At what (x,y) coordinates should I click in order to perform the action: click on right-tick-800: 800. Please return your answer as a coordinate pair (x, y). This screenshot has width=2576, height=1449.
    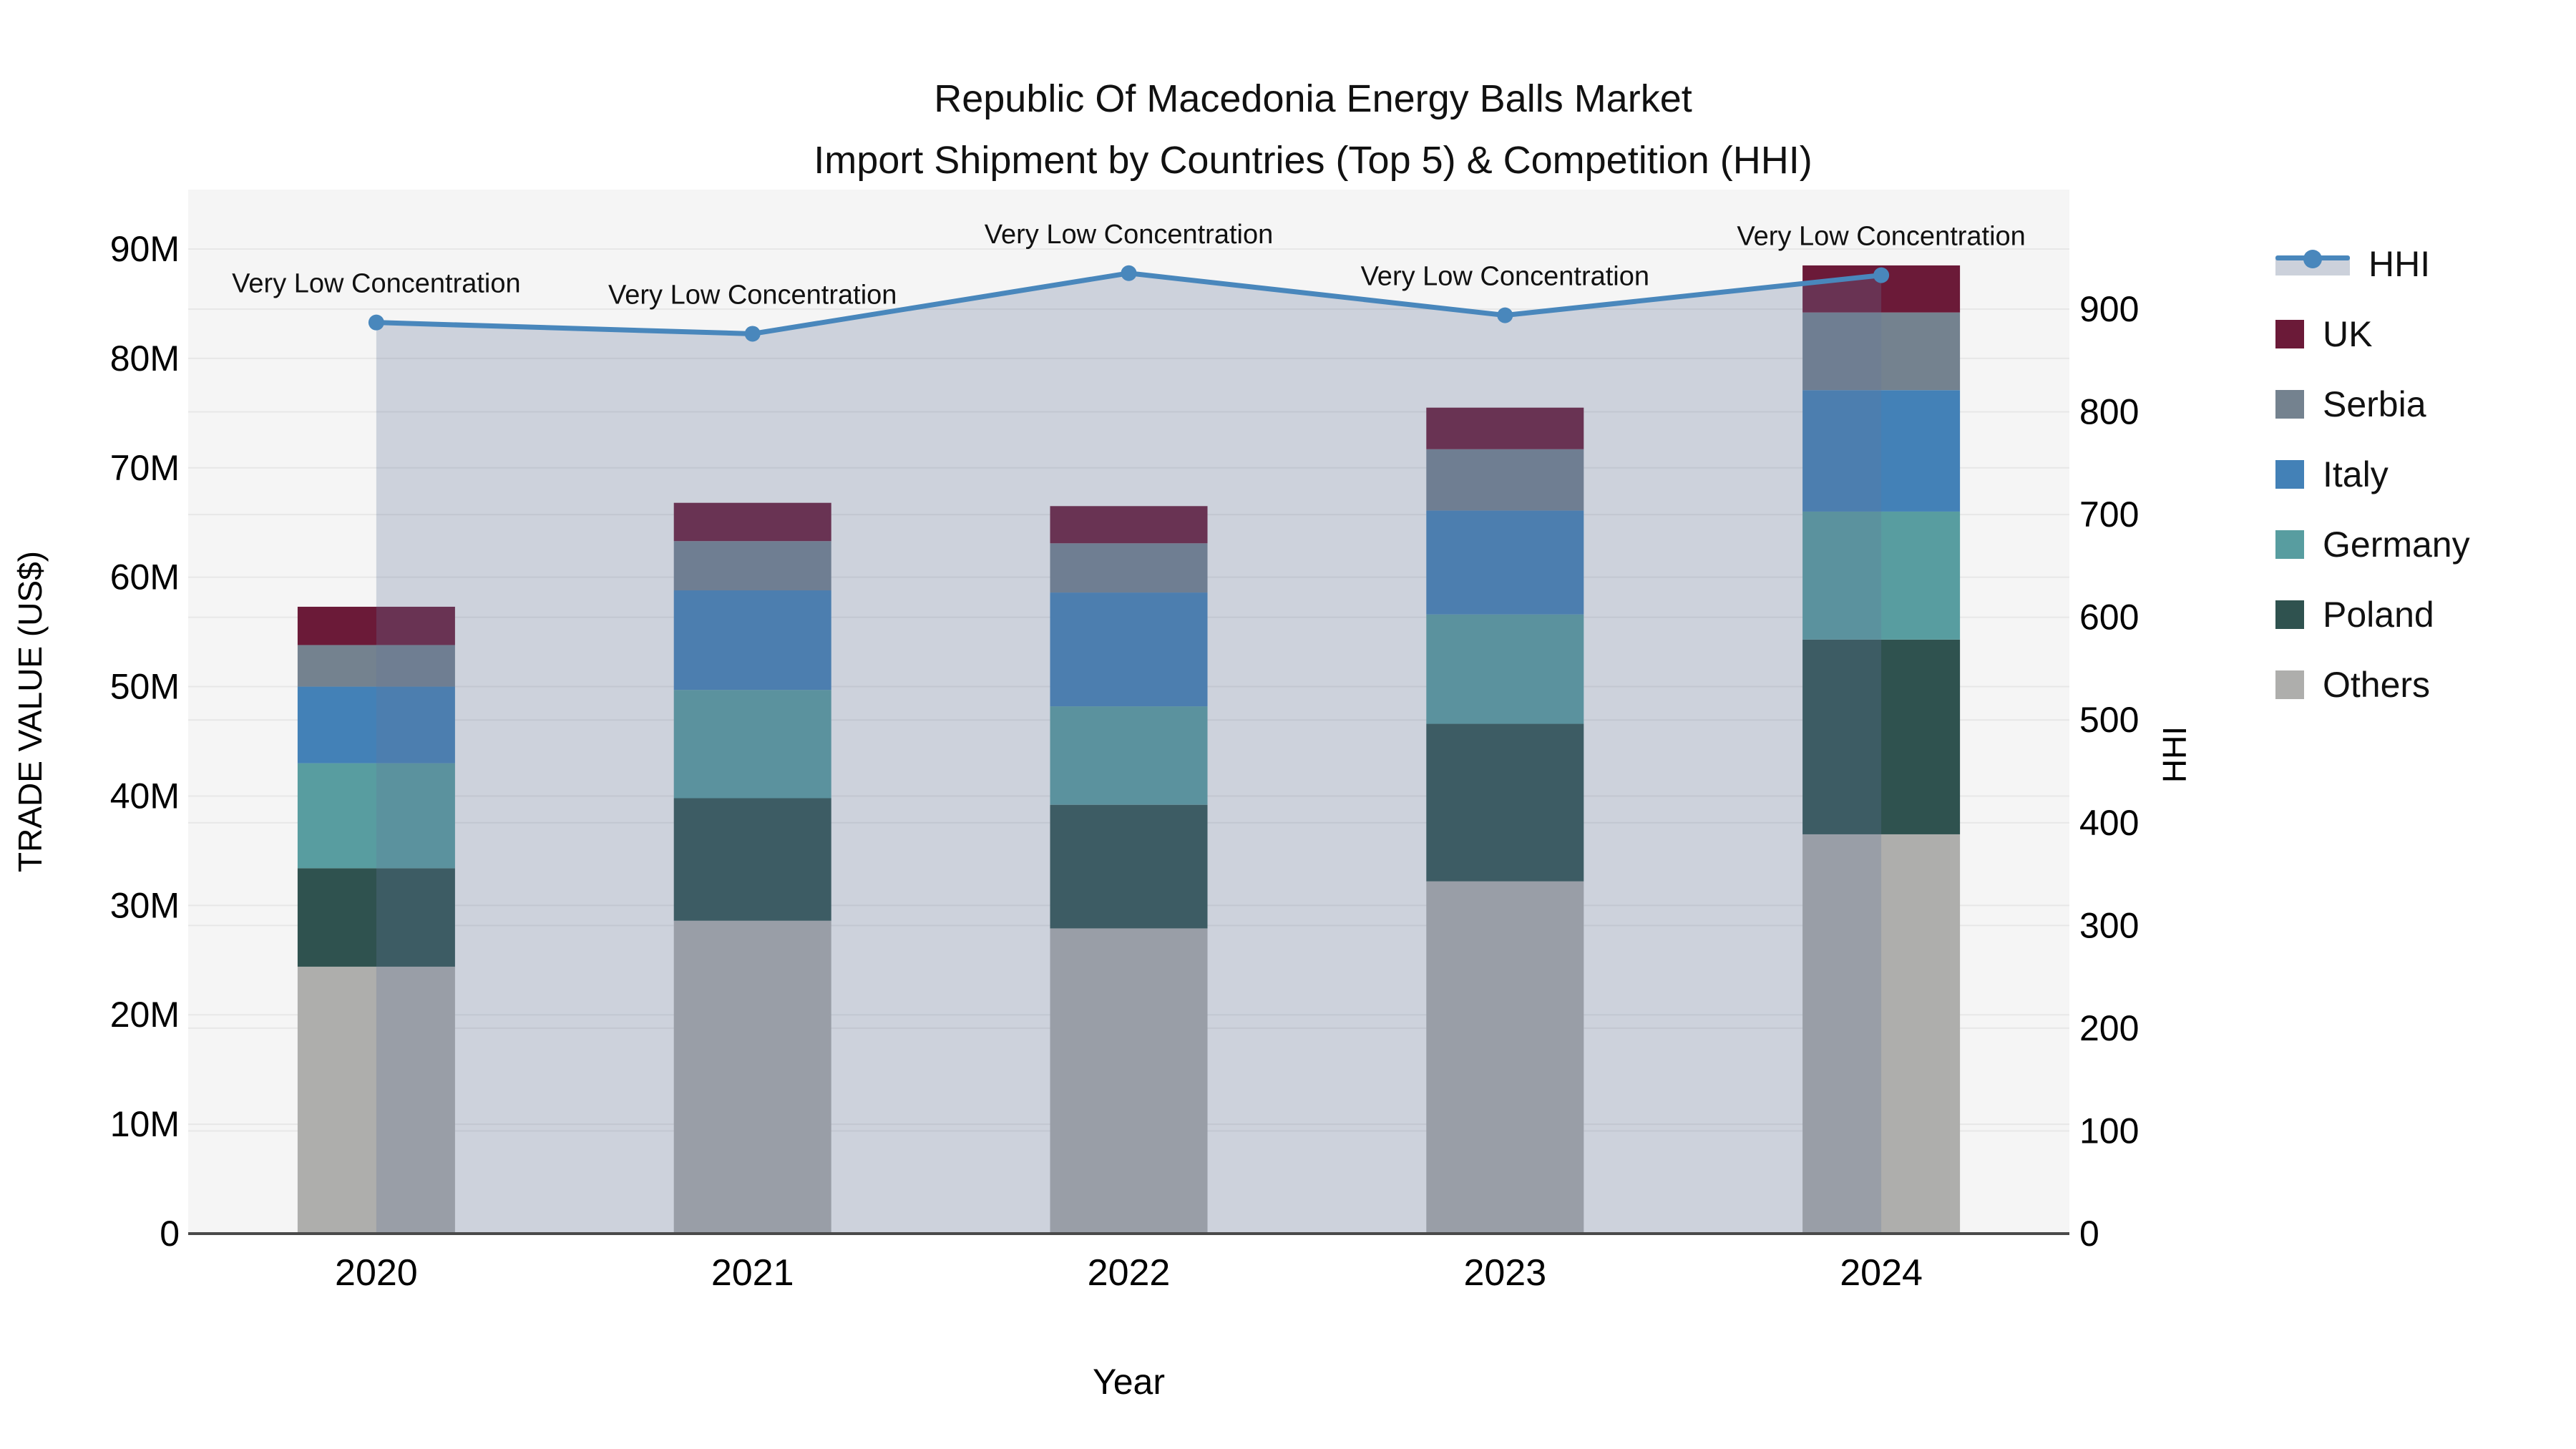
    Looking at the image, I should click on (2109, 412).